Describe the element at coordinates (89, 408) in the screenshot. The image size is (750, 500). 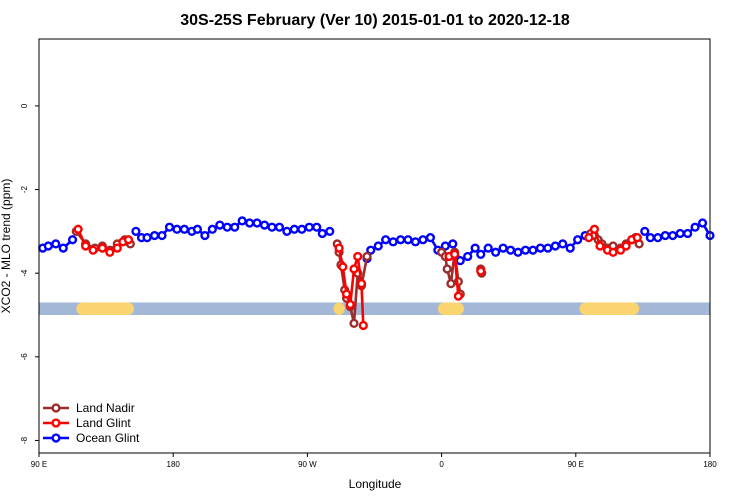
I see `legend-item-land-nadir: Land Nadir` at that location.